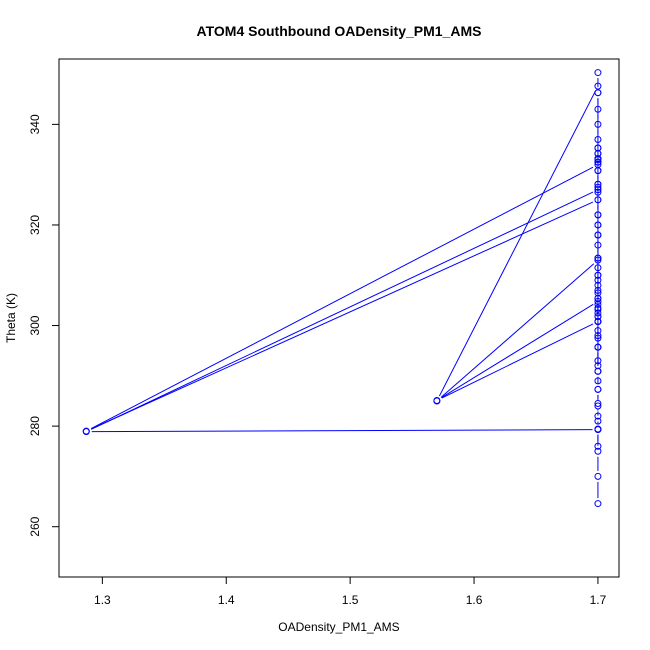 This screenshot has width=650, height=650. I want to click on y-tick-label: 300, so click(35, 325).